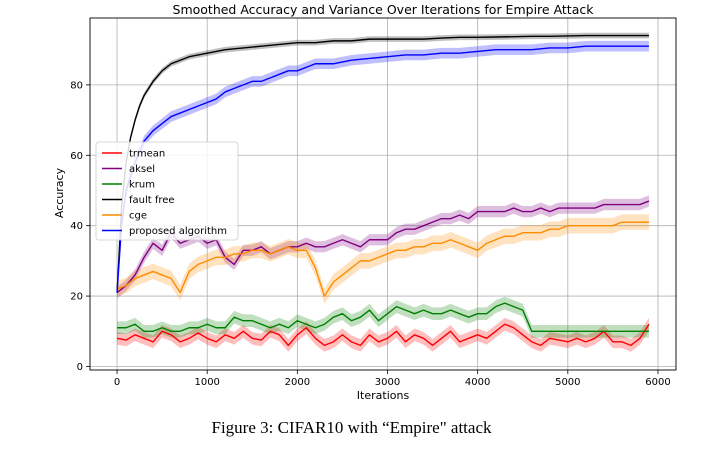  I want to click on legend-label: krum, so click(142, 185).